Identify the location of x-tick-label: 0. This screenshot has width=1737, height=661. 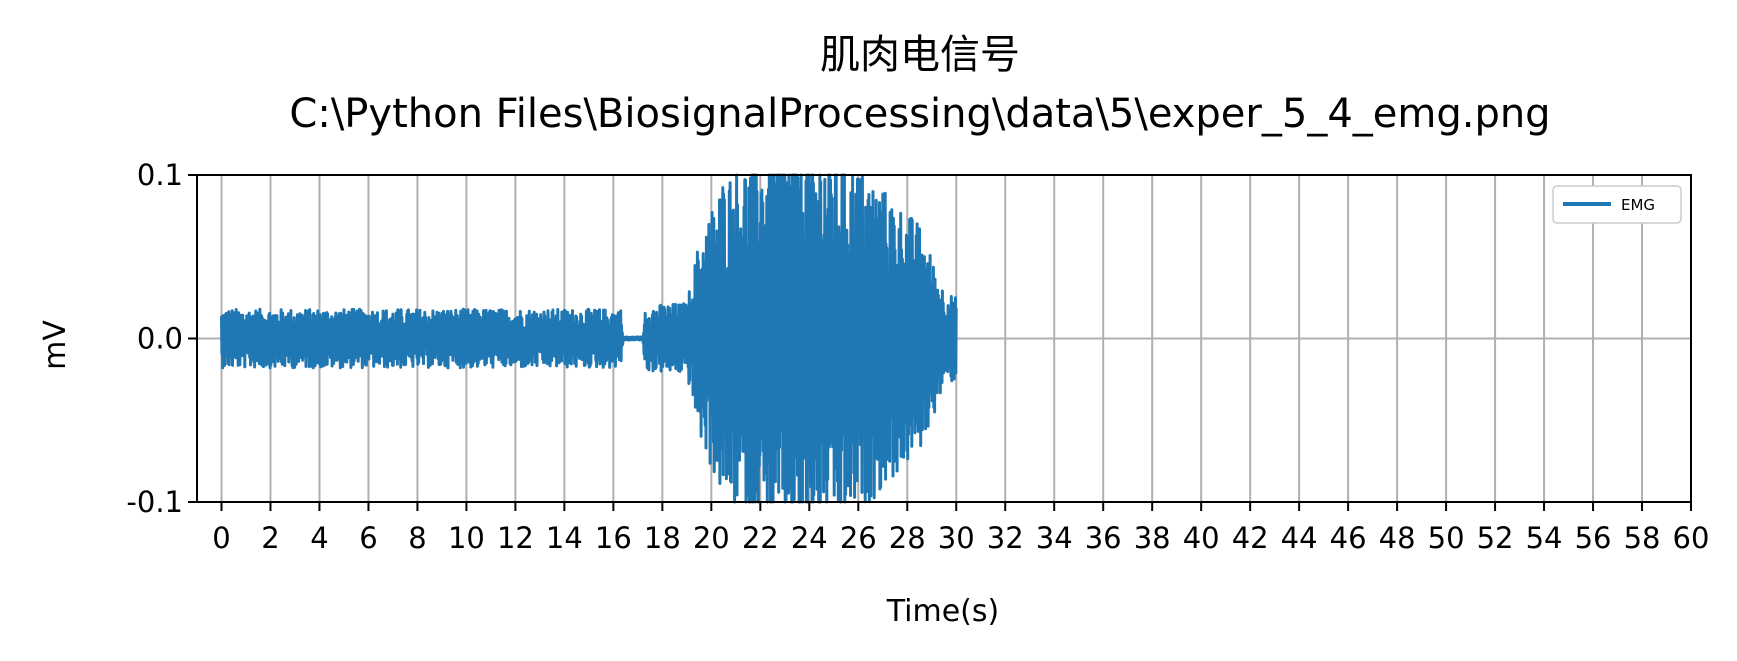
(221, 538).